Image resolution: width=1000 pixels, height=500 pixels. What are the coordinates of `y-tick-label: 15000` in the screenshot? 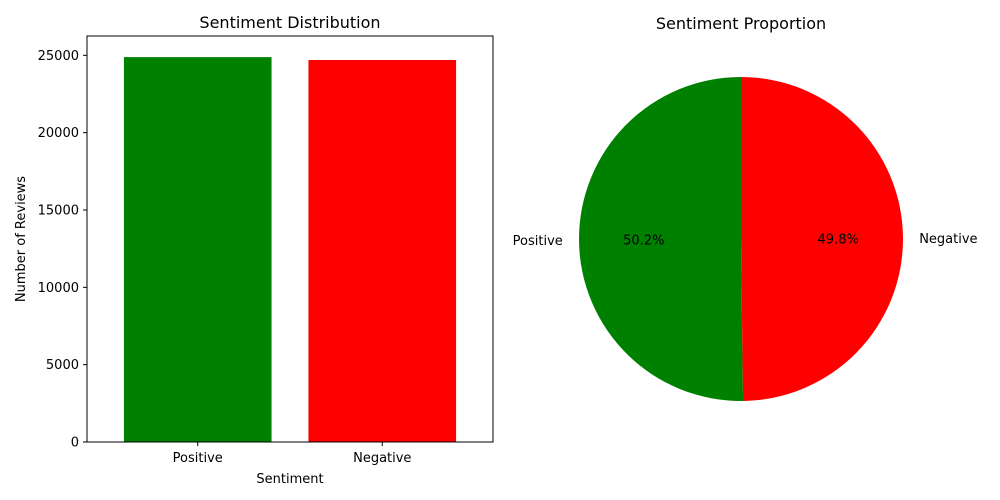 It's located at (58, 211).